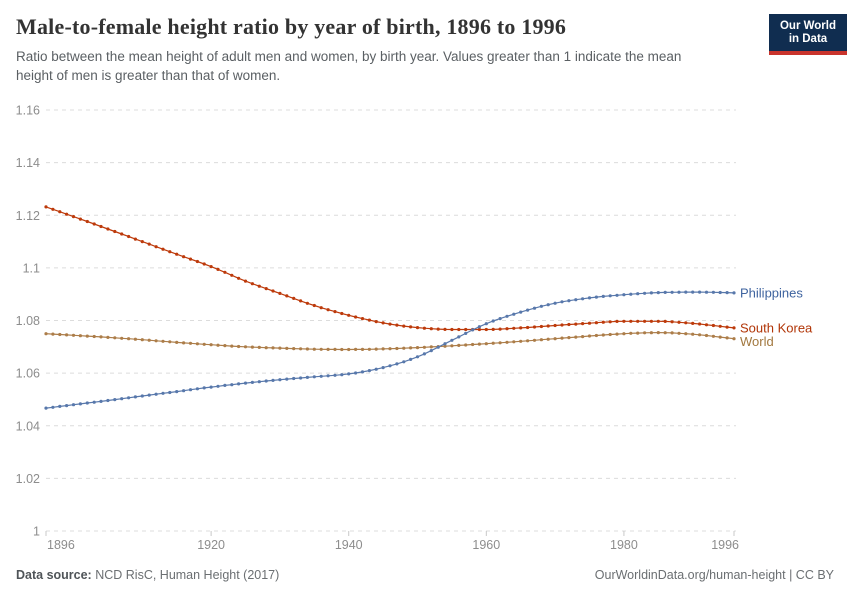 The image size is (850, 600). I want to click on y-tick-label: 1.14, so click(28, 163).